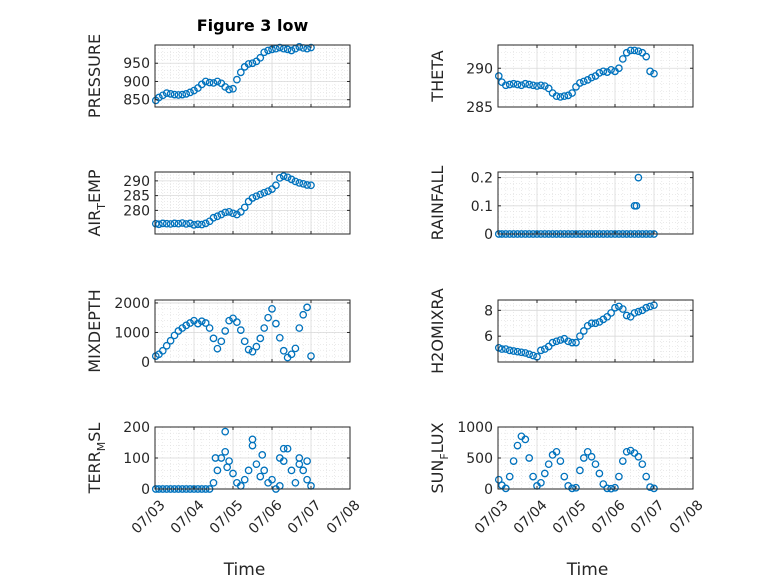 This screenshot has width=778, height=583. What do you see at coordinates (136, 82) in the screenshot?
I see `y-tick-label: 900` at bounding box center [136, 82].